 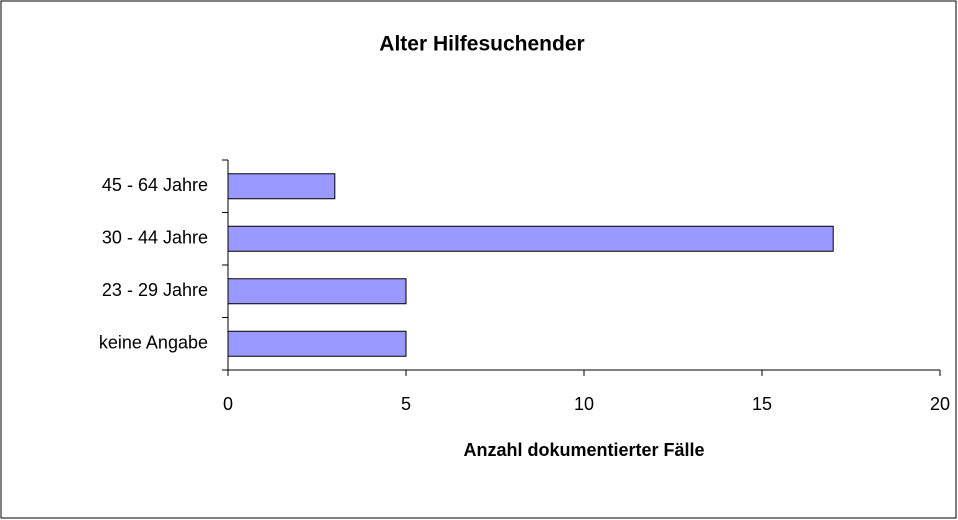 What do you see at coordinates (481, 44) in the screenshot?
I see `chart-title: Alter Hilfesuchender` at bounding box center [481, 44].